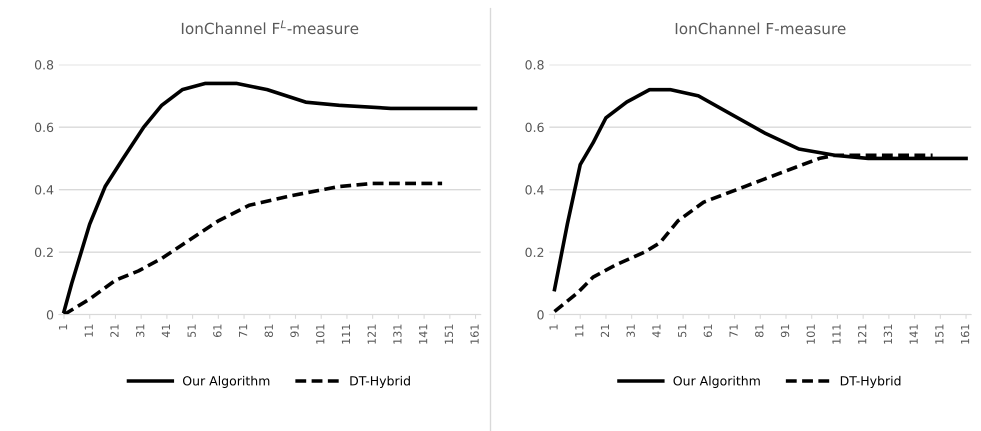 This screenshot has width=981, height=431. Describe the element at coordinates (761, 28) in the screenshot. I see `chart-title: IonChannel F-measure` at that location.